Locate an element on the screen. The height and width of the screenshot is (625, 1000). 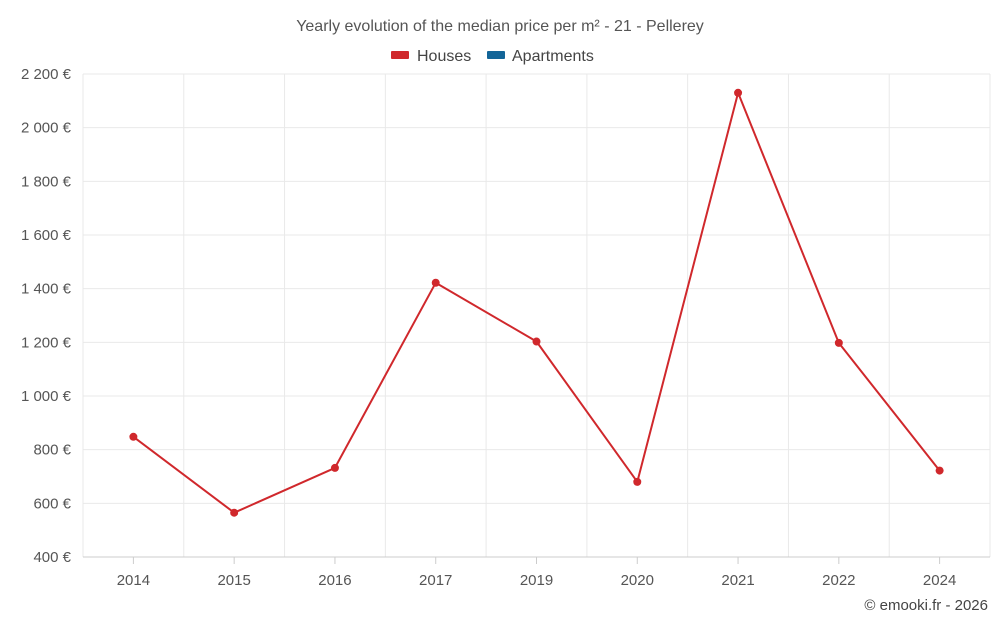
legend-item-houses: Houses is located at coordinates (431, 56).